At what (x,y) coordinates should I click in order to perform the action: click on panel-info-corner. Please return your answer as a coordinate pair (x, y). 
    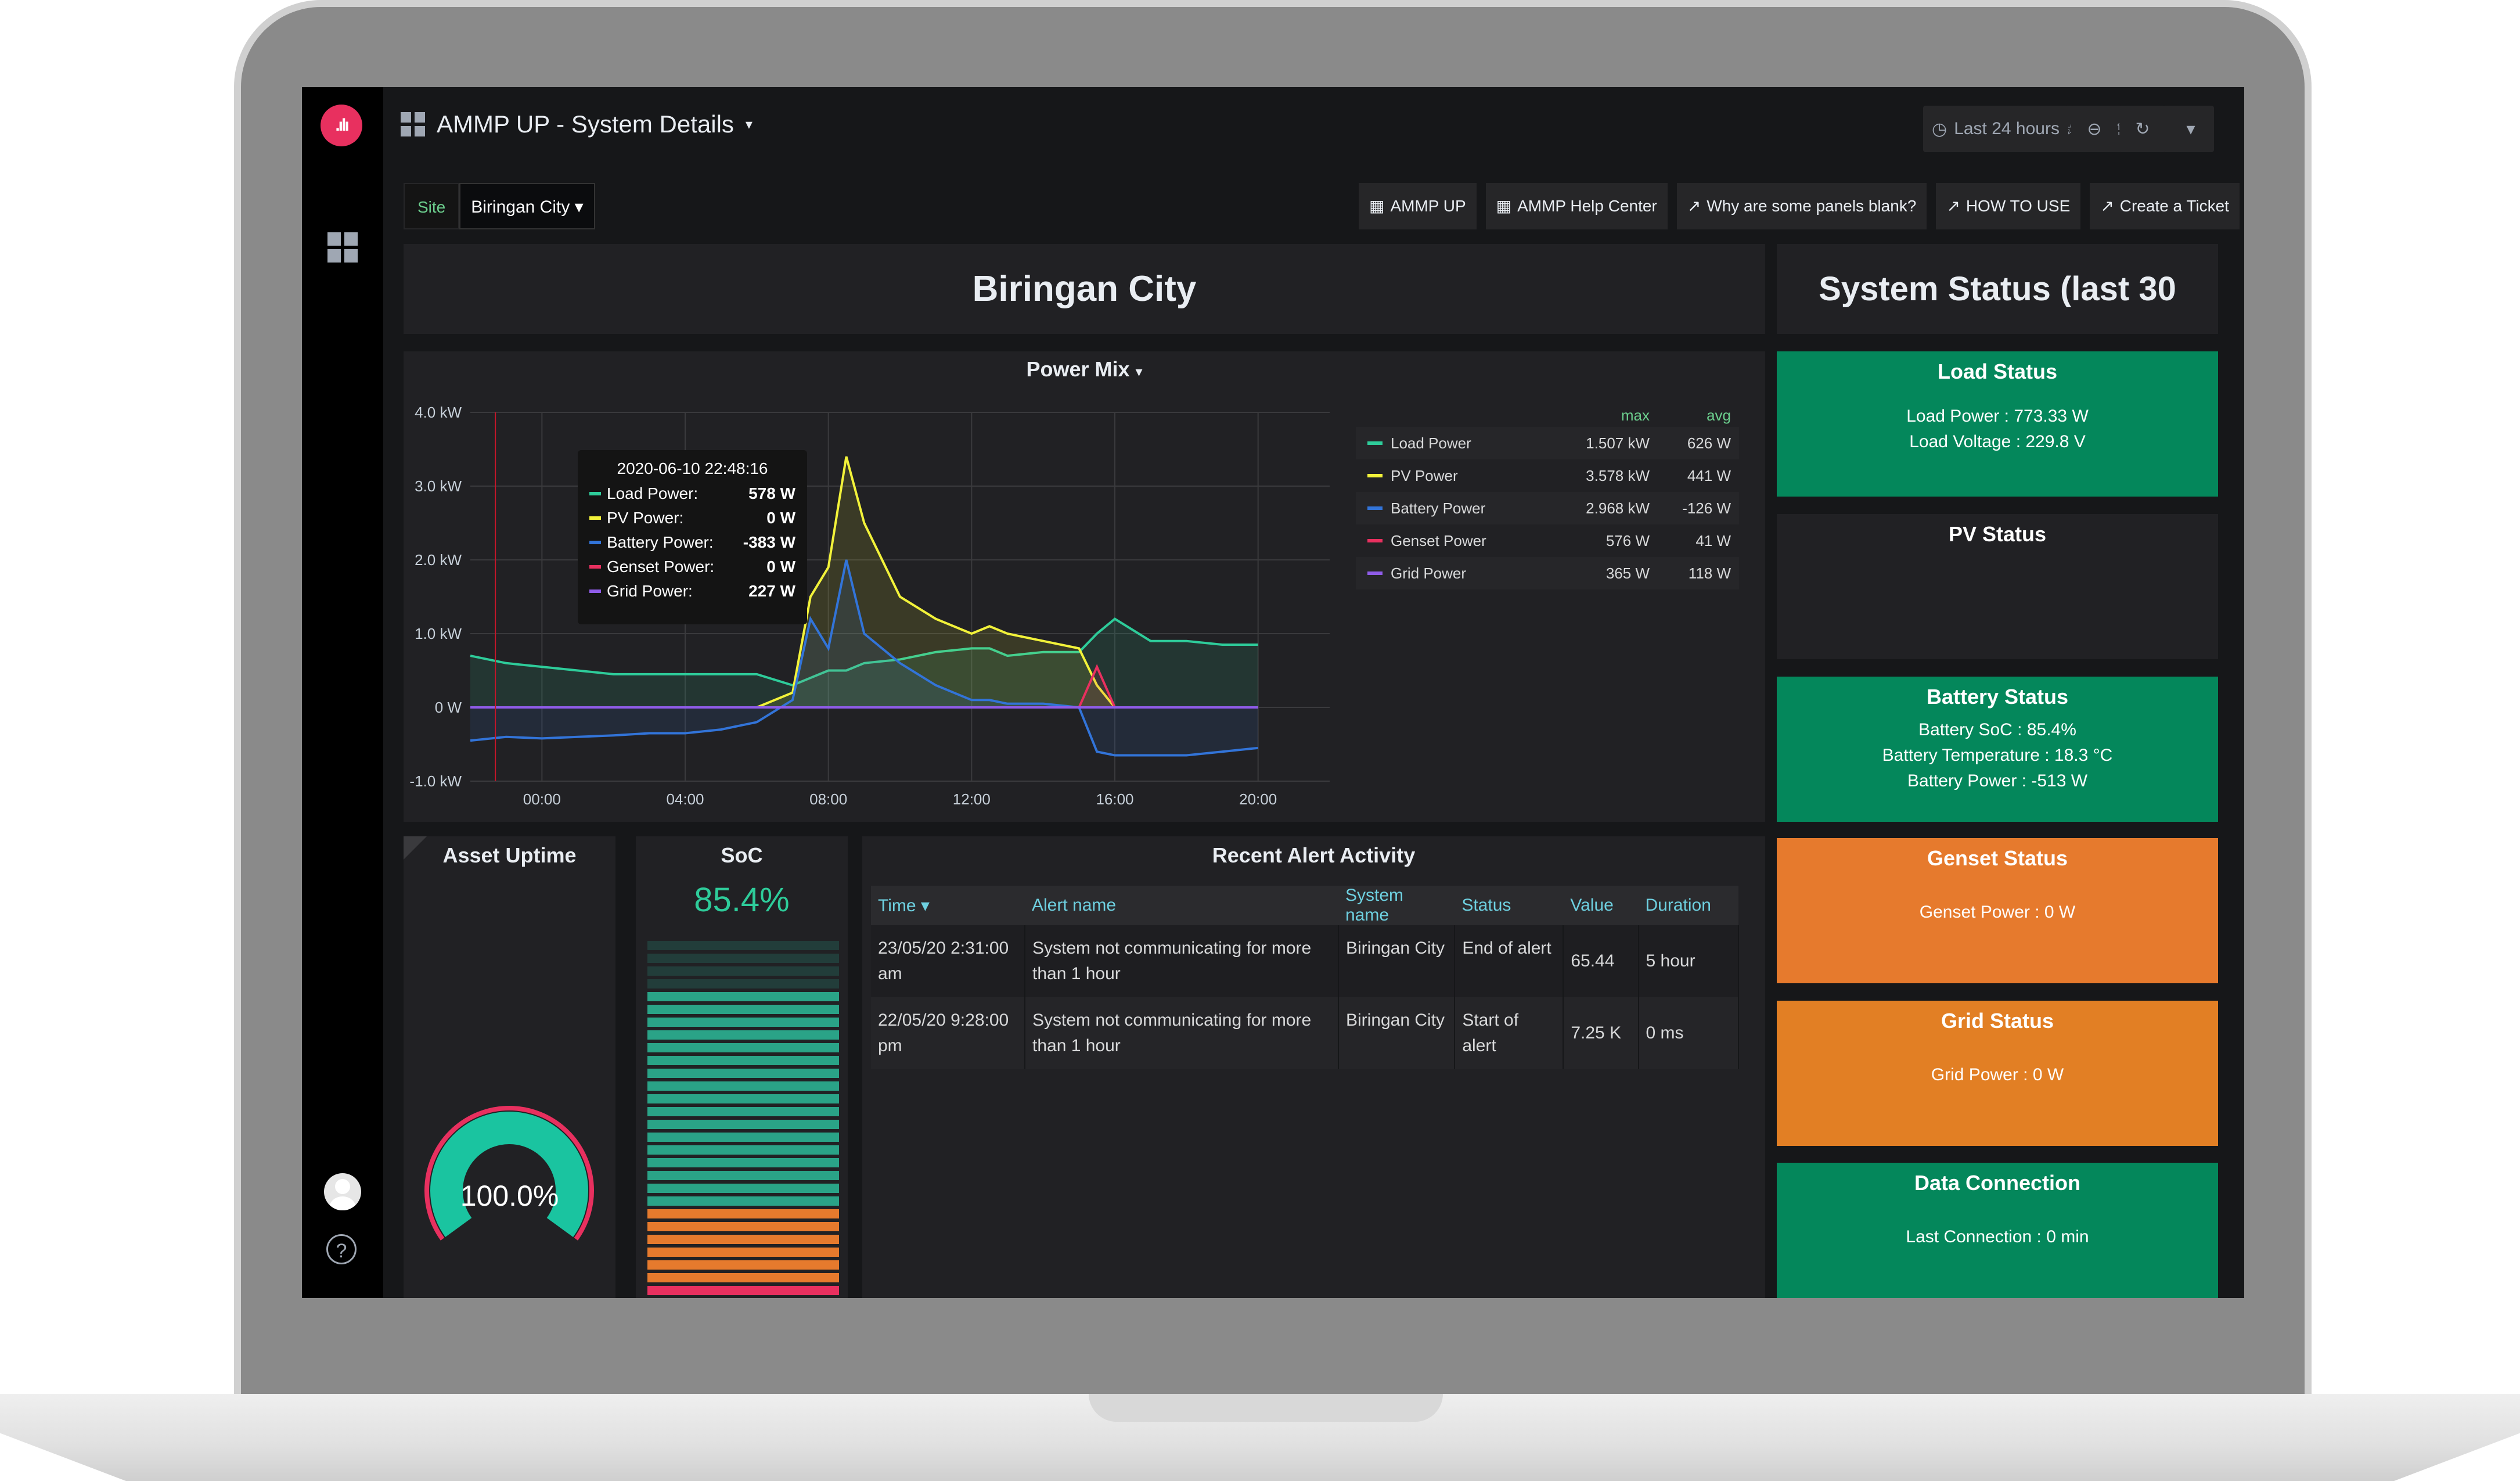
    Looking at the image, I should click on (416, 848).